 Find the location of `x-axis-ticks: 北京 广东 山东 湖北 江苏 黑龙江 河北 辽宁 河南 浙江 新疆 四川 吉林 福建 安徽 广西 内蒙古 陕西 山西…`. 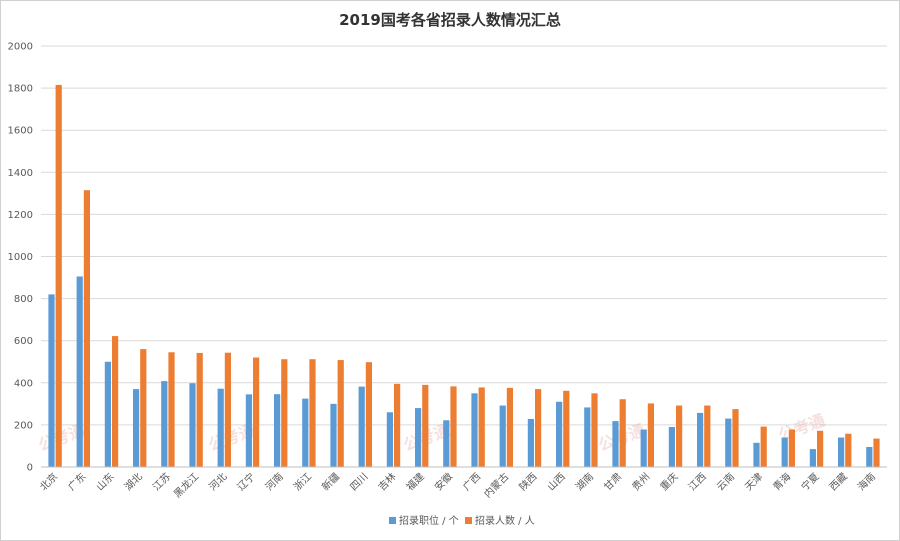

x-axis-ticks: 北京 广东 山东 湖北 江苏 黑龙江 河北 辽宁 河南 浙江 新疆 四川 吉林 福建 安徽 广西 内蒙古 陕西 山西… is located at coordinates (457, 485).